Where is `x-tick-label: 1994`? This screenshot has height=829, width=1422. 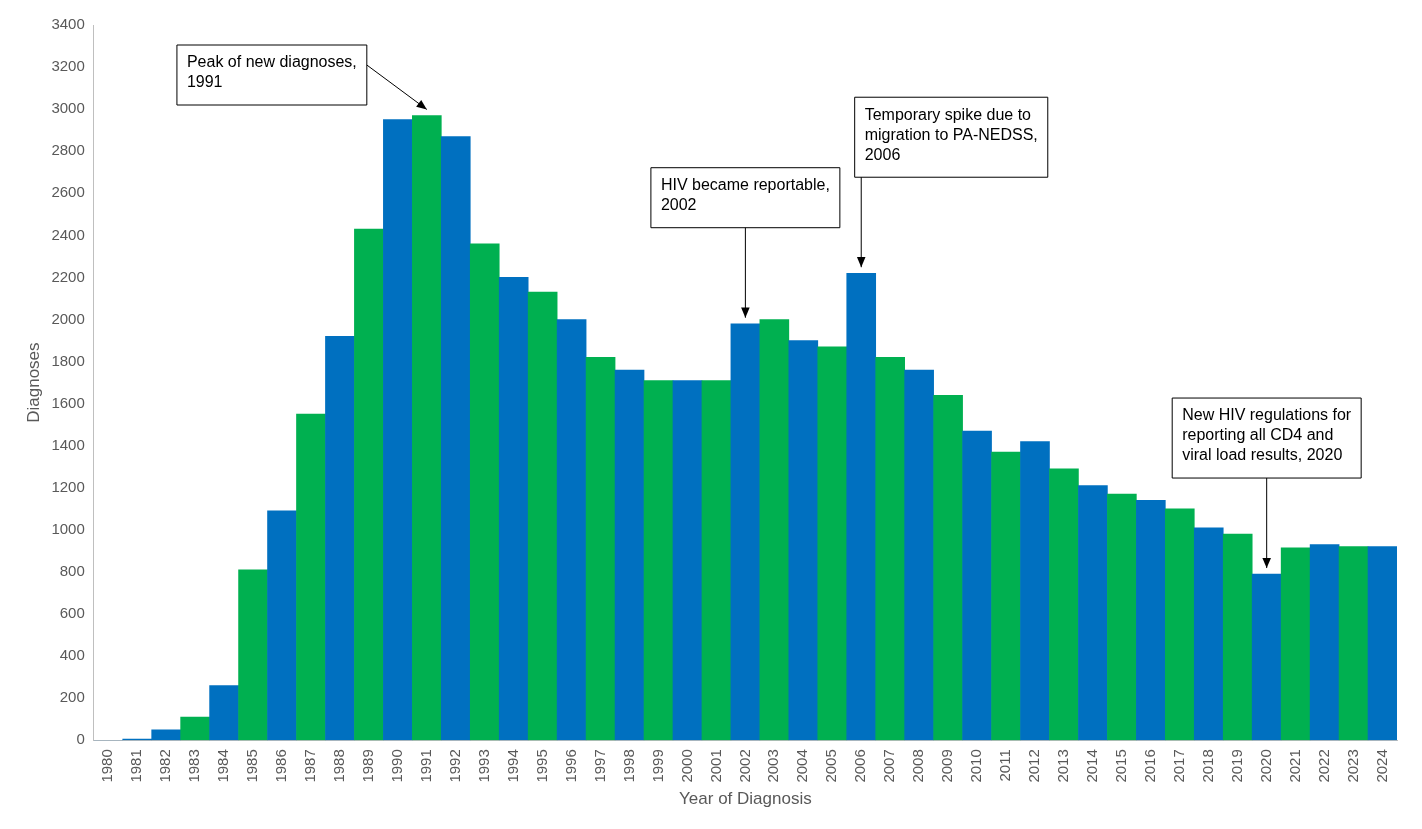 x-tick-label: 1994 is located at coordinates (512, 766).